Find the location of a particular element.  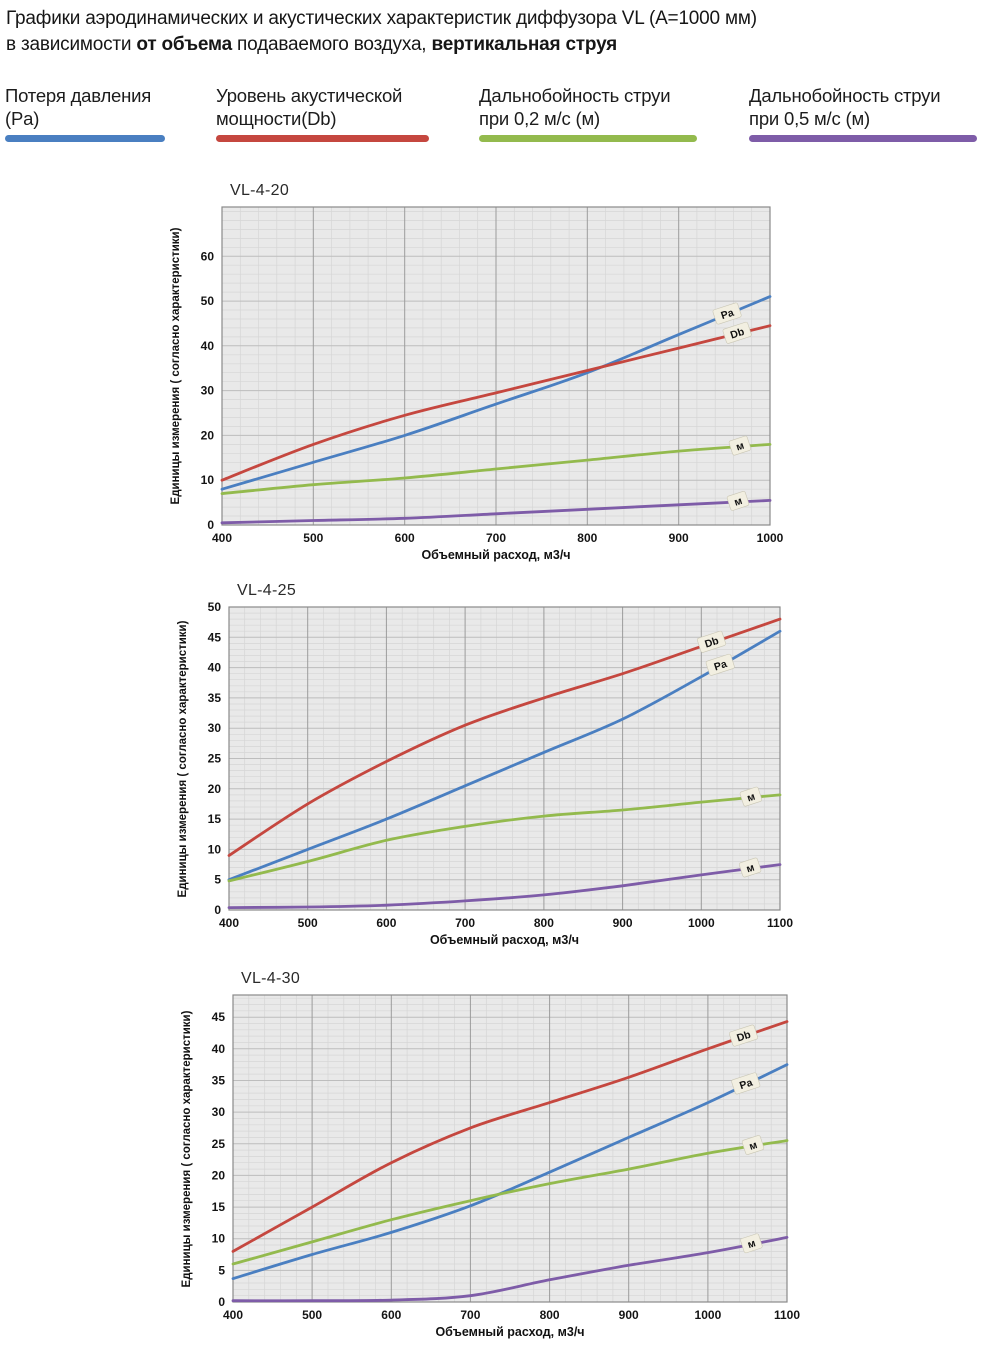

y-tick-label: 45 is located at coordinates (215, 637).